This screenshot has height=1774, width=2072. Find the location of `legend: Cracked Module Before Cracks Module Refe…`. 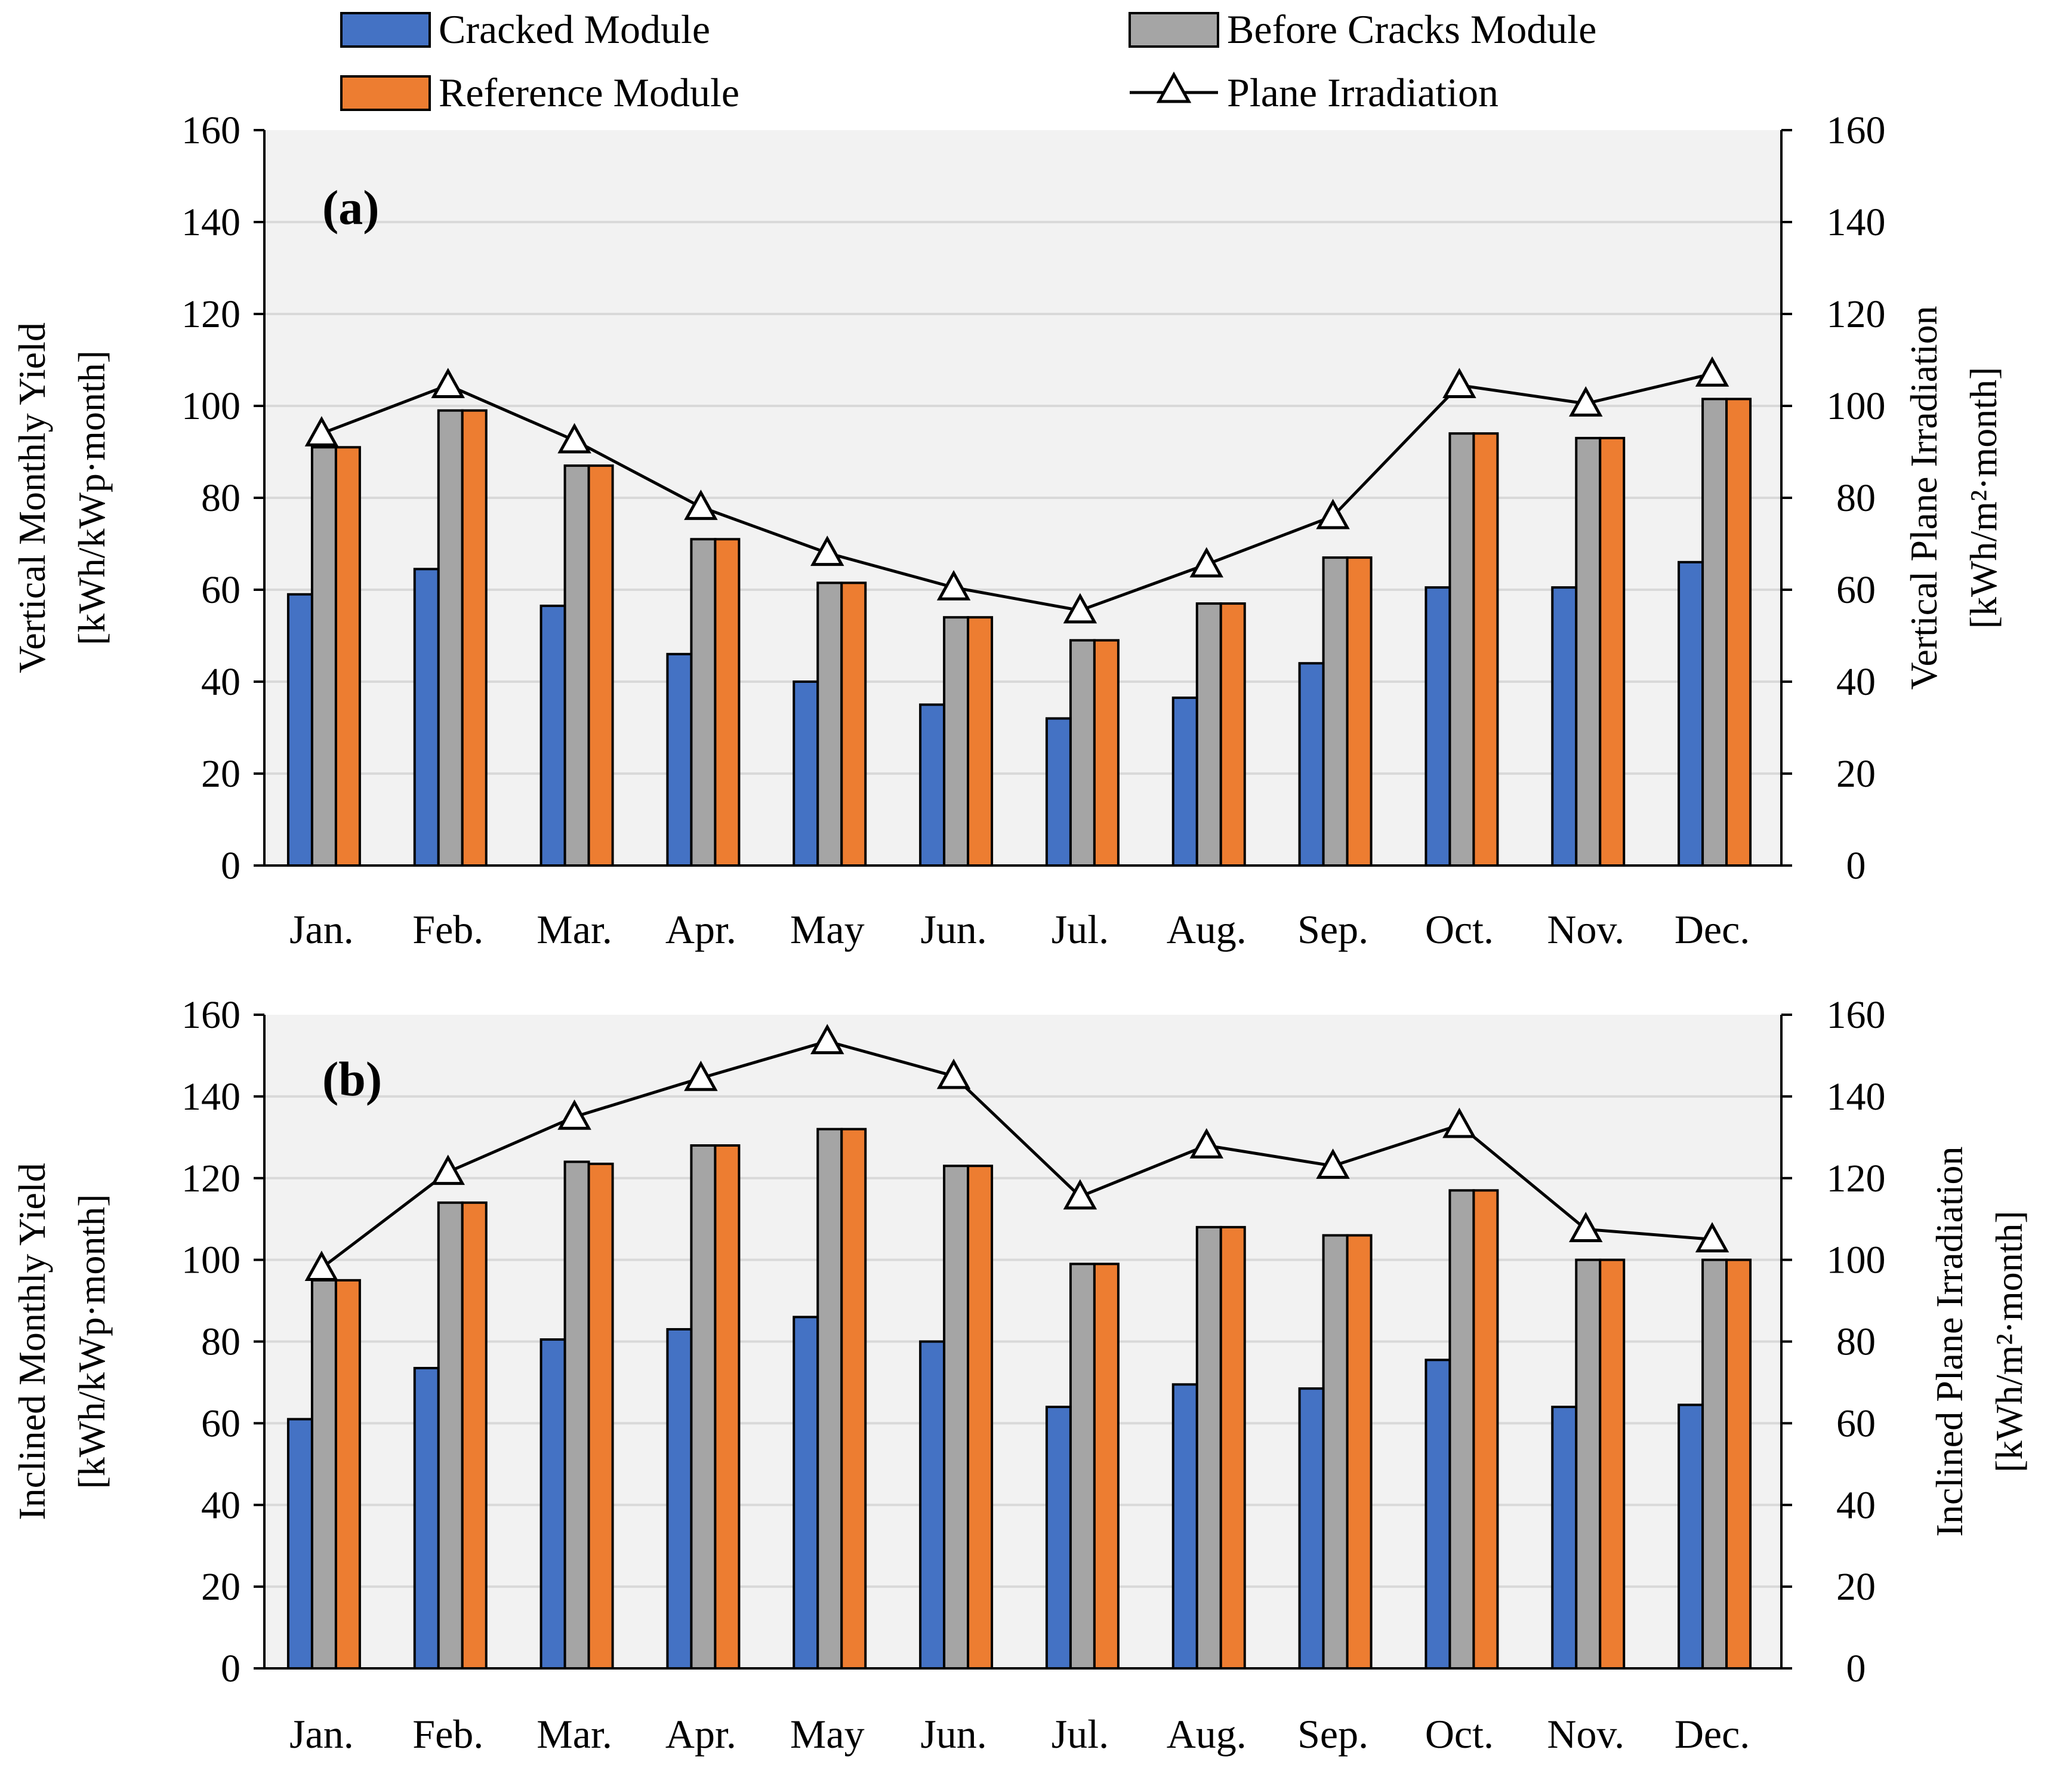

legend: Cracked Module Before Cracks Module Refe… is located at coordinates (968, 61).